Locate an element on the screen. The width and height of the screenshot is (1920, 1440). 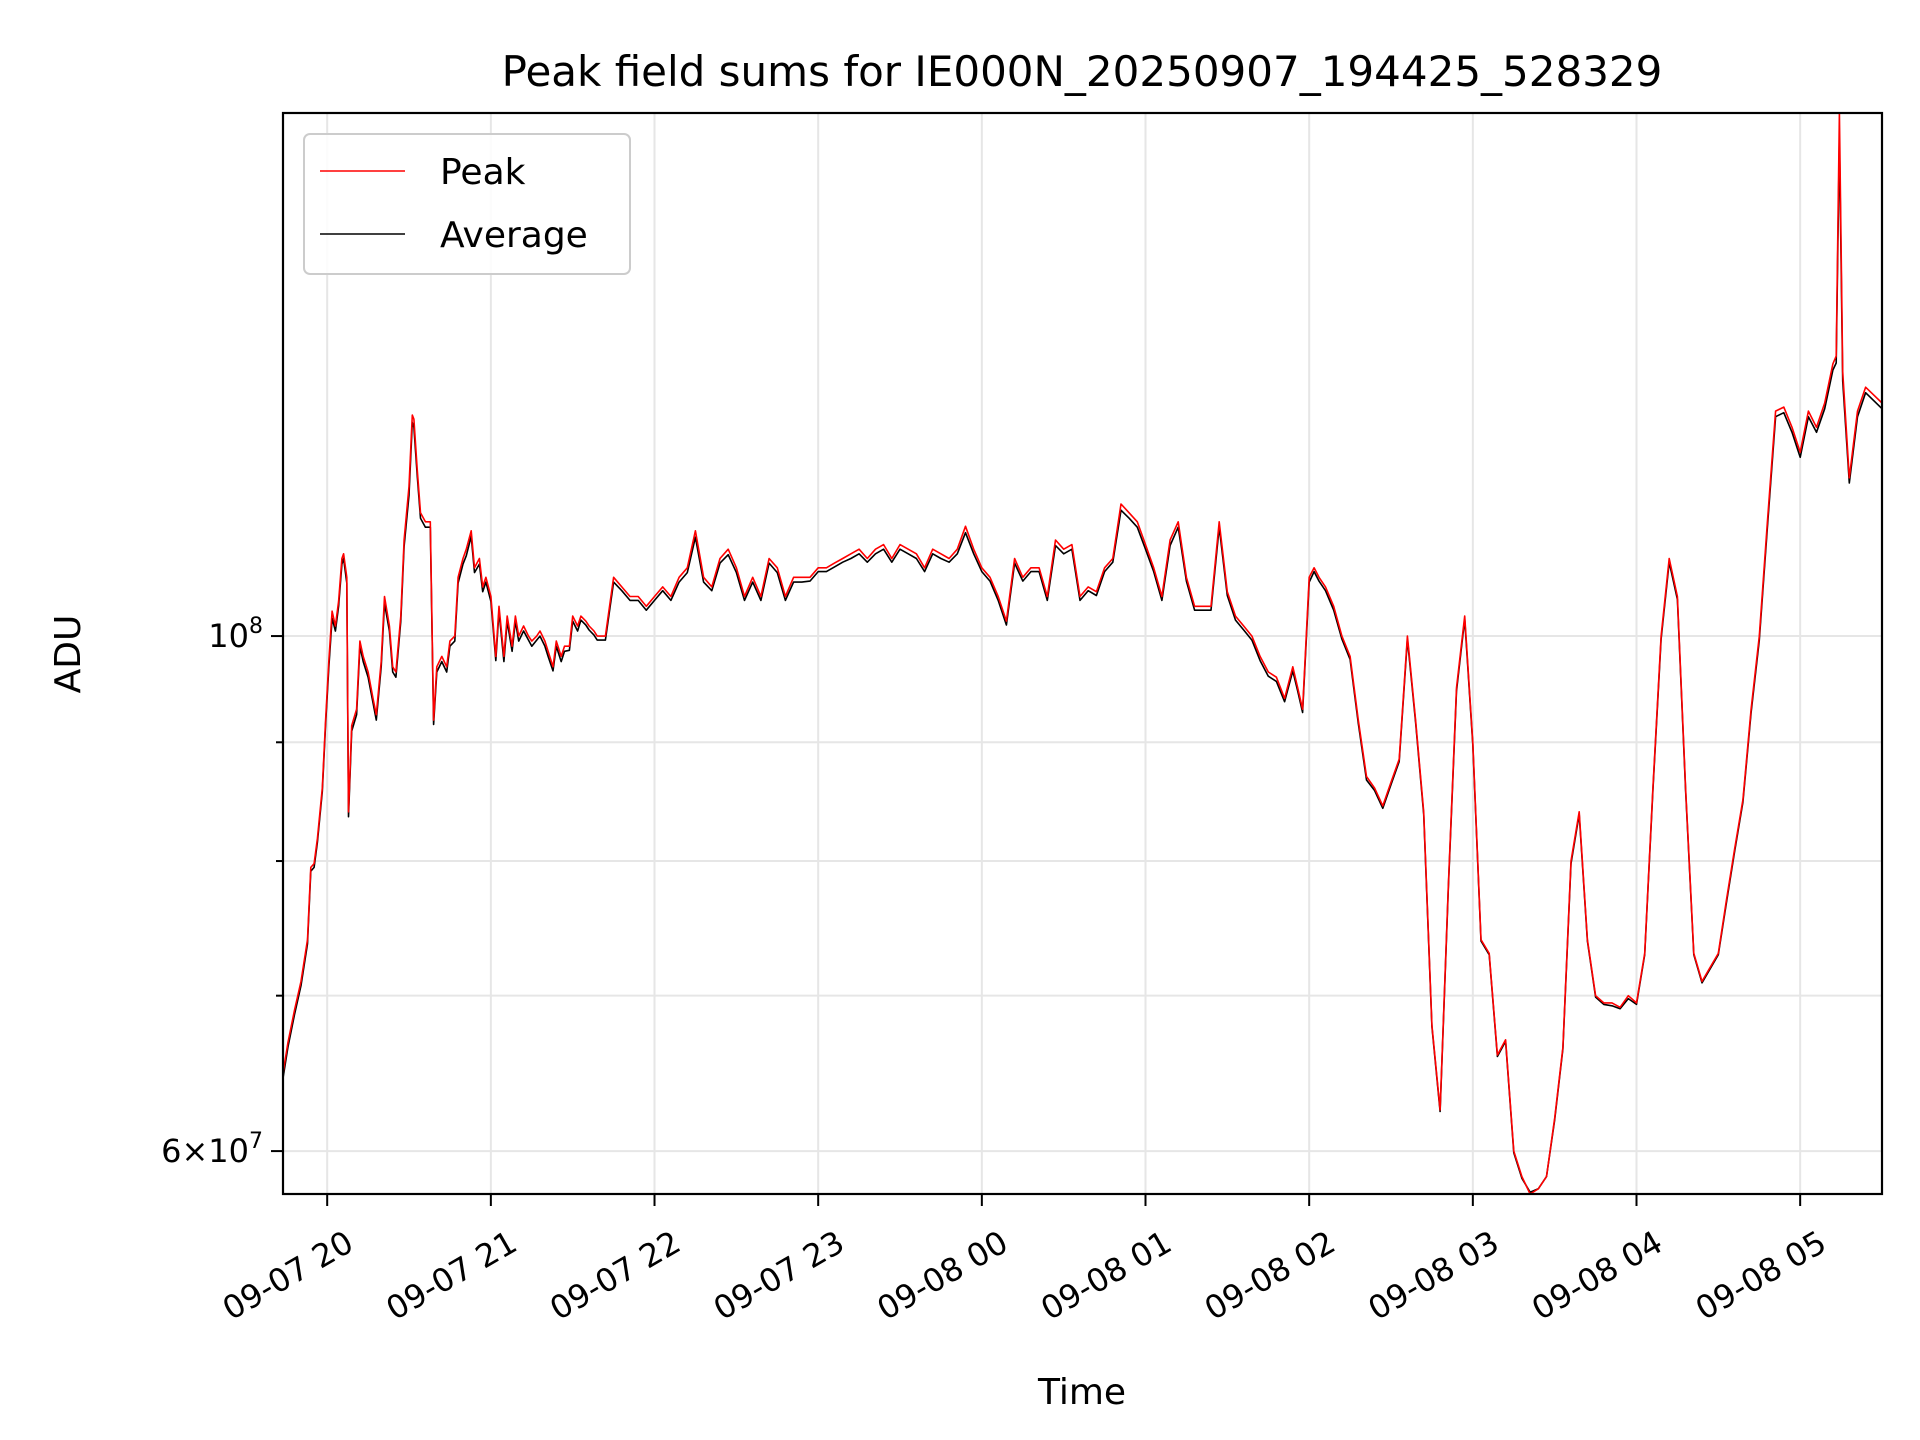
y-tick-label-1: 6×107 is located at coordinates (212, 1149).